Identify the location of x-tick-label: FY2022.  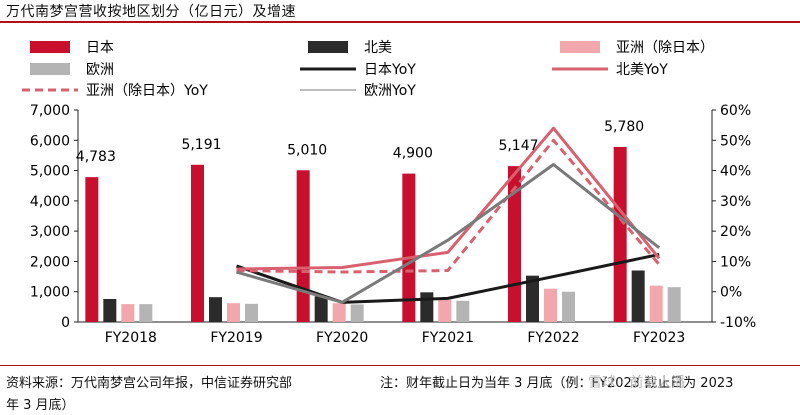
(553, 338).